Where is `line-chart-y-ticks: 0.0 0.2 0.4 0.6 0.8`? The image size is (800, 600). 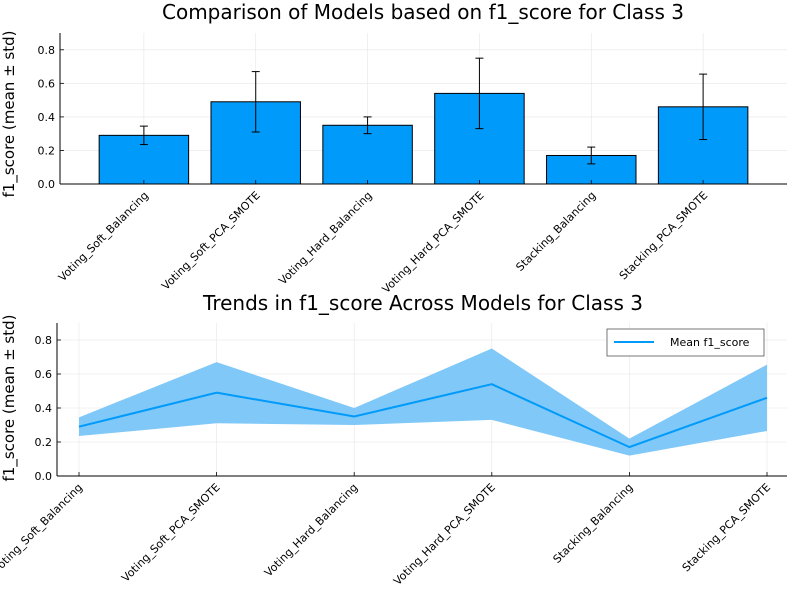 line-chart-y-ticks: 0.0 0.2 0.4 0.6 0.8 is located at coordinates (48, 408).